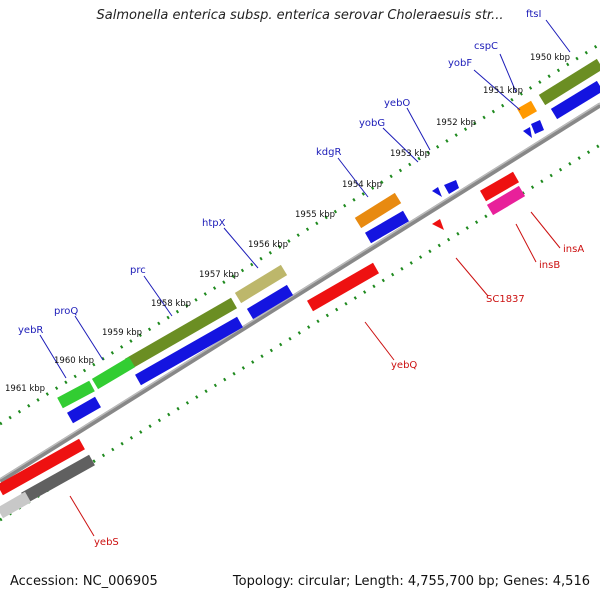  I want to click on gene-lightgray-block, so click(15, 505).